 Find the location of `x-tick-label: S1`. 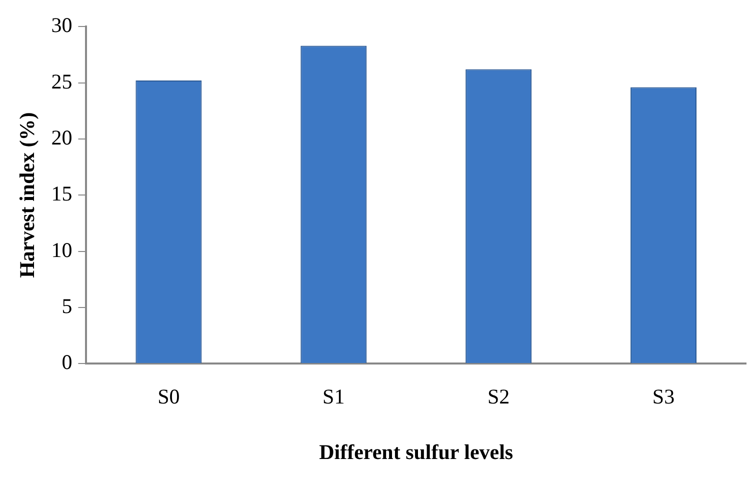

x-tick-label: S1 is located at coordinates (333, 396).